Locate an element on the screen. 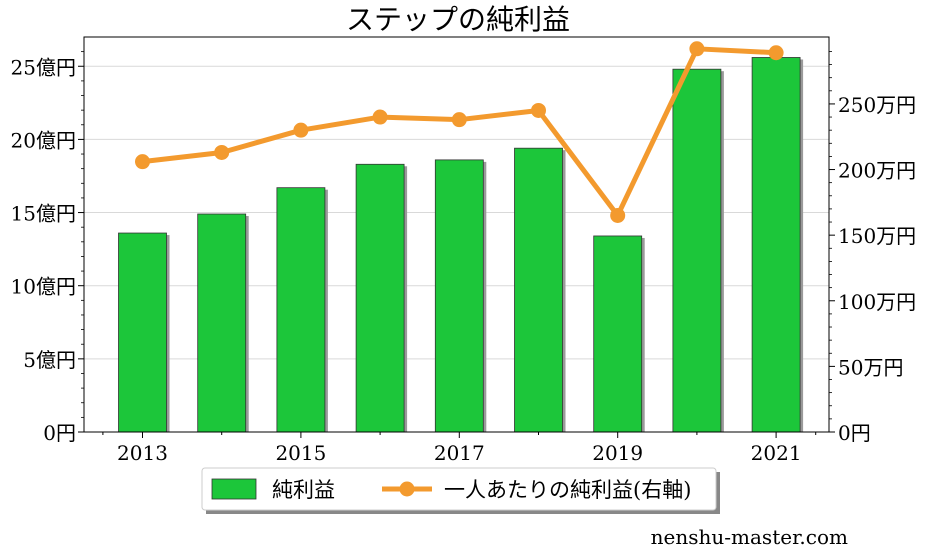  x-tick-label: 2015 is located at coordinates (300, 453).